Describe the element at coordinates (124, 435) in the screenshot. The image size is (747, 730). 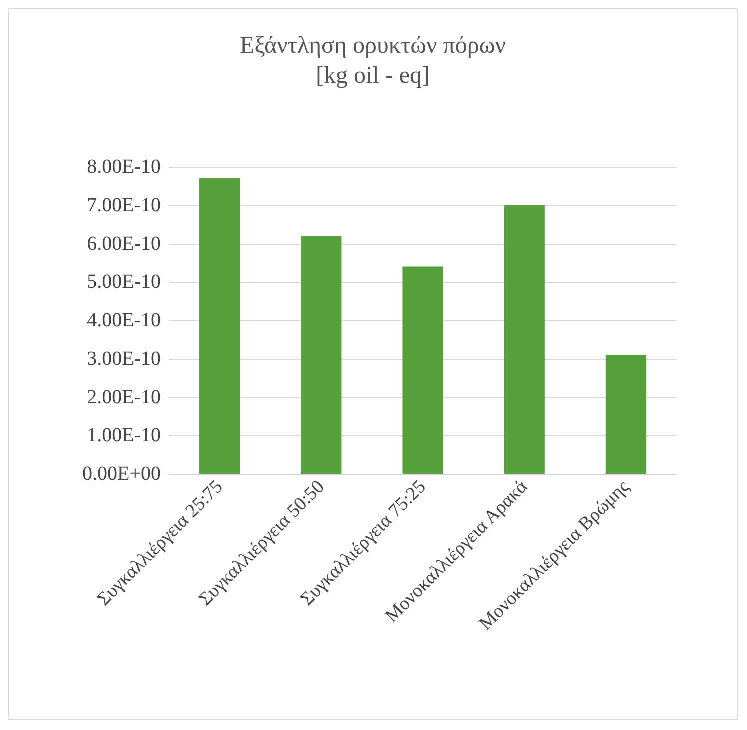
I see `y-tick-label: 1.00E-10` at that location.